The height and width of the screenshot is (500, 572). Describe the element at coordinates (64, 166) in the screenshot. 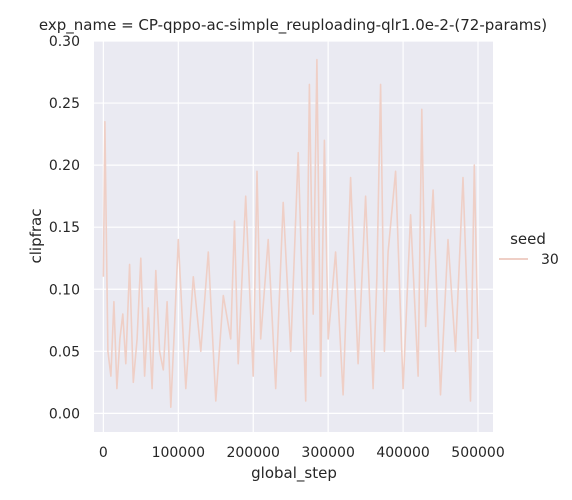

I see `y-tick-label: 0.20` at that location.